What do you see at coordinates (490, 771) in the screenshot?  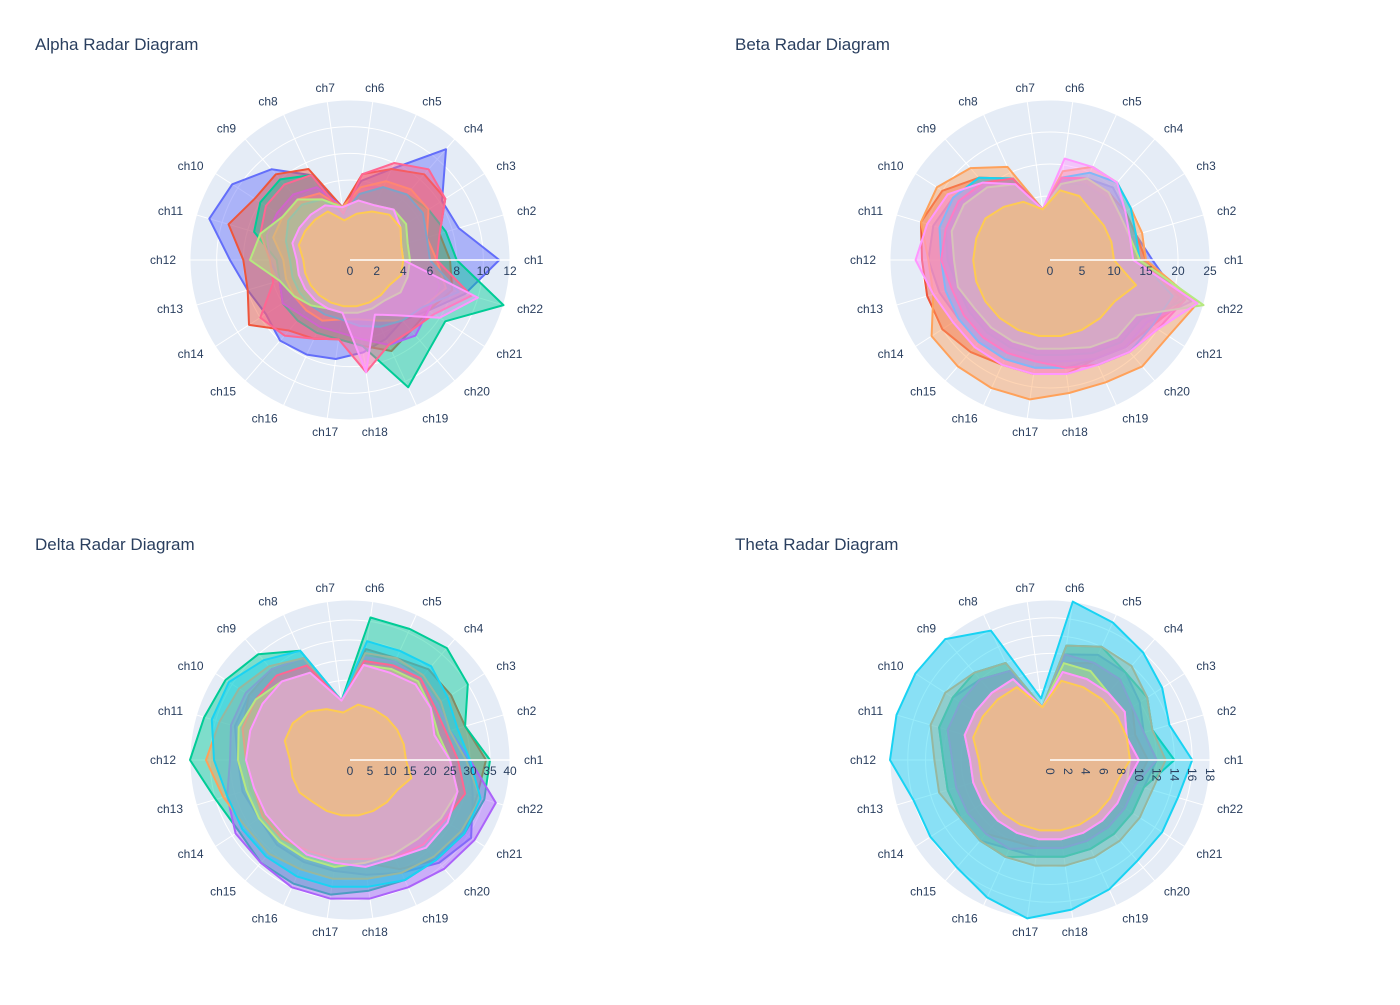 I see `radial-tick-label: 35` at bounding box center [490, 771].